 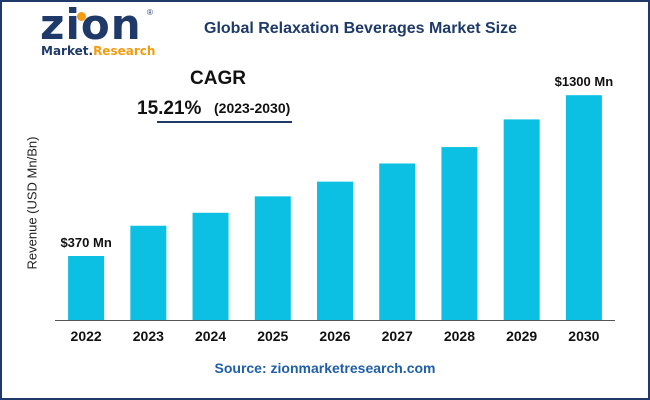 I want to click on x-tick-2029: 2029, so click(x=521, y=336).